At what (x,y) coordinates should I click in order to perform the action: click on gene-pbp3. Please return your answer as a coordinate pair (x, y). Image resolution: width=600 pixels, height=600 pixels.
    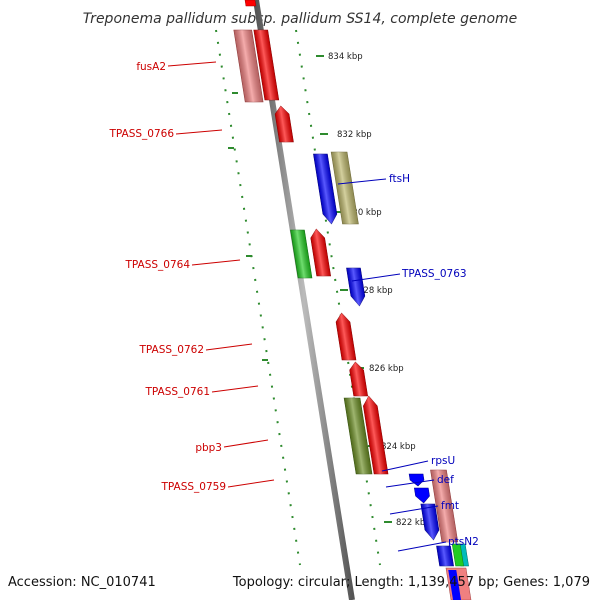
    Looking at the image, I should click on (358, 436).